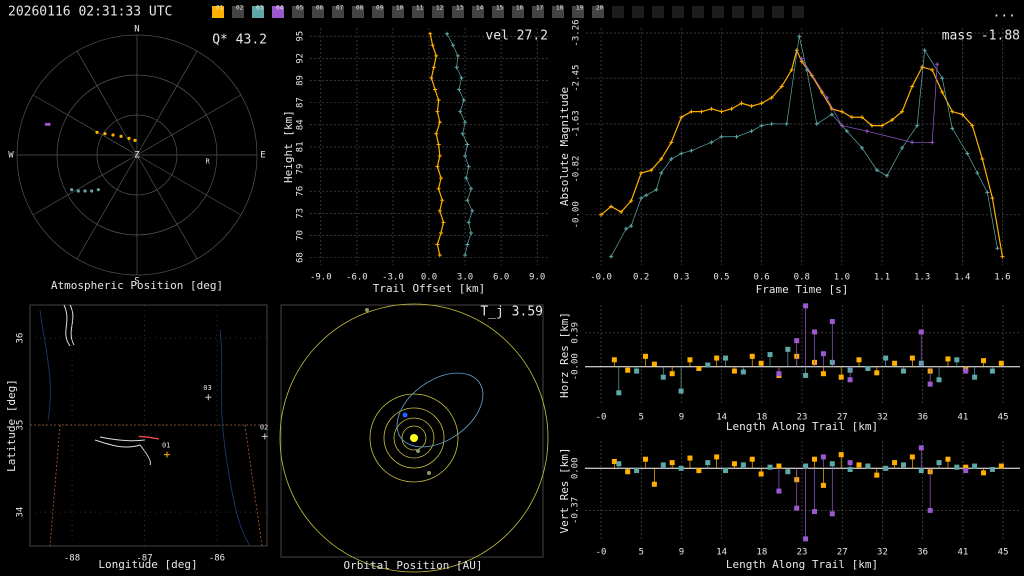  Describe the element at coordinates (380, 8) in the screenshot. I see `station-tab-label: 09` at that location.